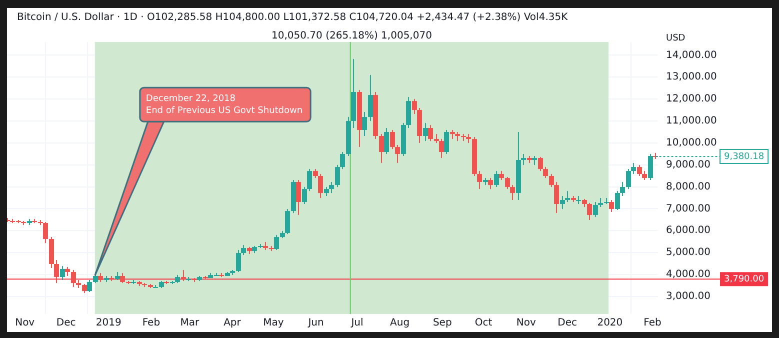 Image resolution: width=779 pixels, height=338 pixels. I want to click on y-tick-label: 8,000.00, so click(688, 186).